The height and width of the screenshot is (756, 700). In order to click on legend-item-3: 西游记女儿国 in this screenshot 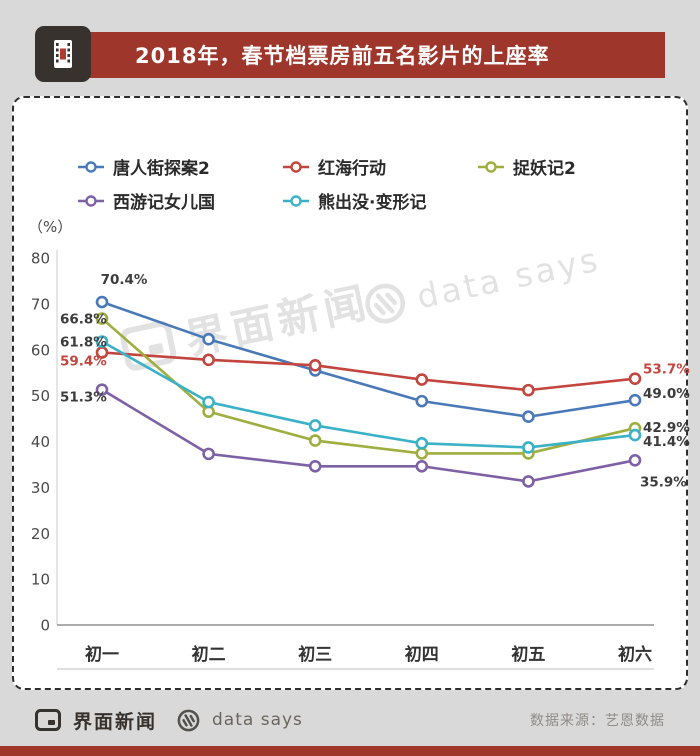, I will do `click(146, 200)`.